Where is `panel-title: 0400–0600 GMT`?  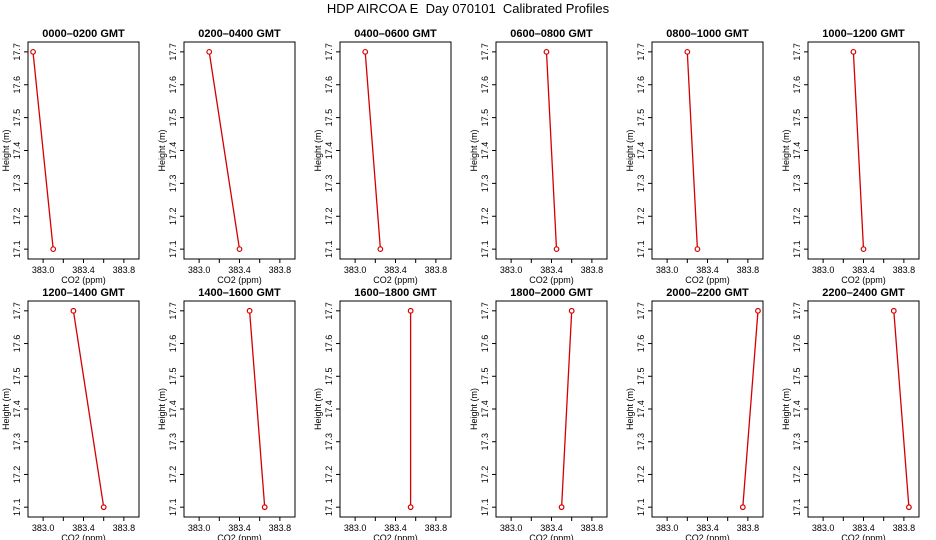 panel-title: 0400–0600 GMT is located at coordinates (395, 34).